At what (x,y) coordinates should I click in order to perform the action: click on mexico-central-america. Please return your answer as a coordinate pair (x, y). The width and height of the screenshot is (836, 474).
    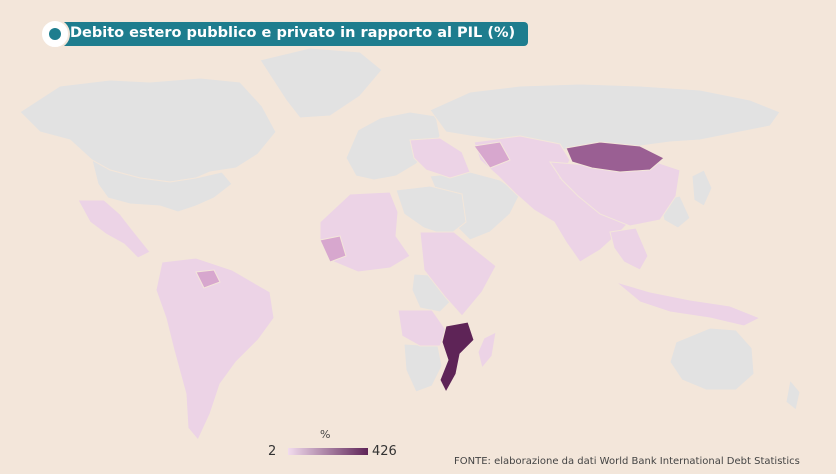
    Looking at the image, I should click on (114, 229).